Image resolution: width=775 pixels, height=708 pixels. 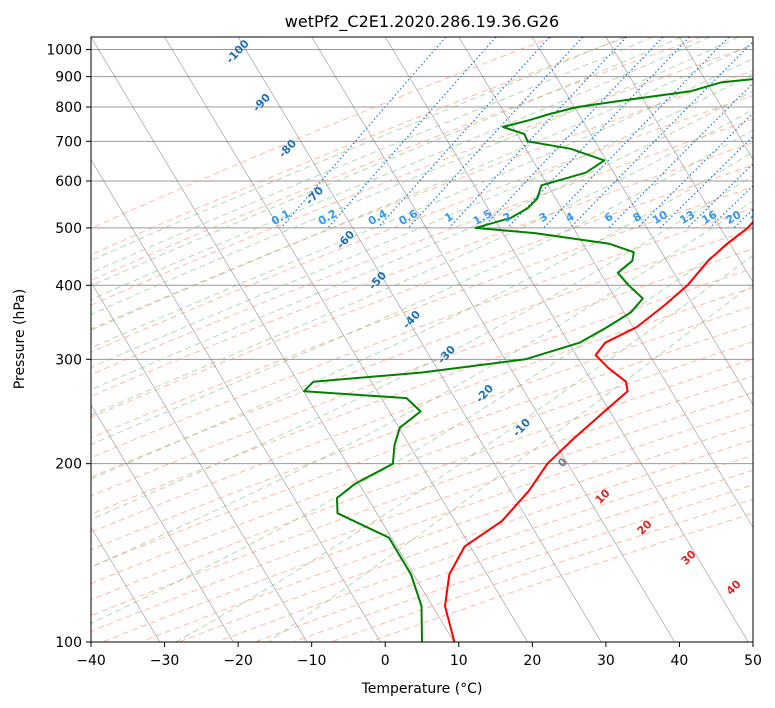 What do you see at coordinates (459, 661) in the screenshot?
I see `x-tick-label: 10` at bounding box center [459, 661].